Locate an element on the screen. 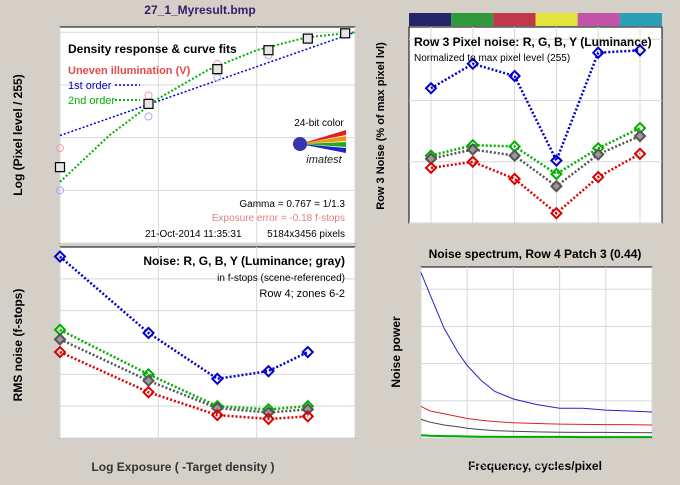 This screenshot has width=680, height=485. pixel-noise-series is located at coordinates (535, 131).